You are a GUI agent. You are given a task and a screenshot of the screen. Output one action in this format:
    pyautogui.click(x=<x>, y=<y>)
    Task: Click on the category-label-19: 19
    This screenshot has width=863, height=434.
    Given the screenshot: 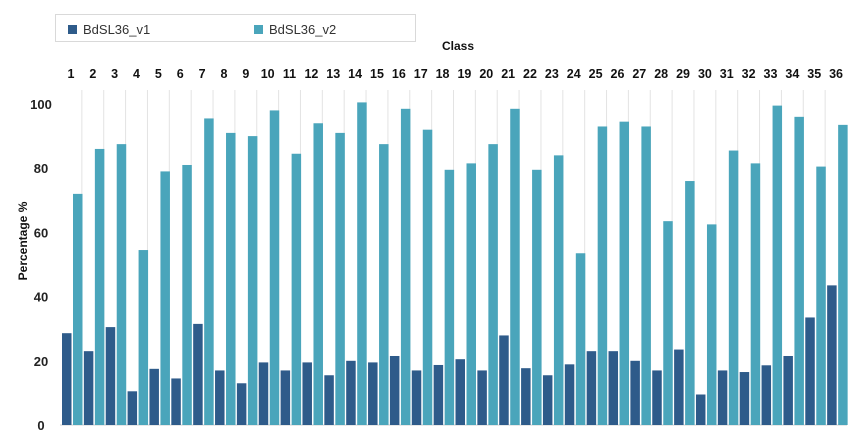 What is the action you would take?
    pyautogui.click(x=464, y=74)
    